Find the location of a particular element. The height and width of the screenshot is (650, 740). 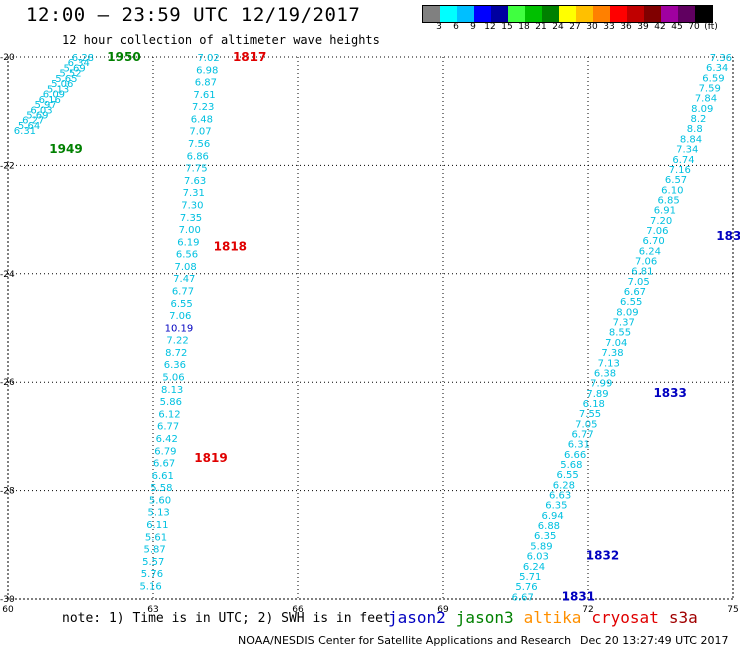

wave-height-value: 6.91 is located at coordinates (665, 211).